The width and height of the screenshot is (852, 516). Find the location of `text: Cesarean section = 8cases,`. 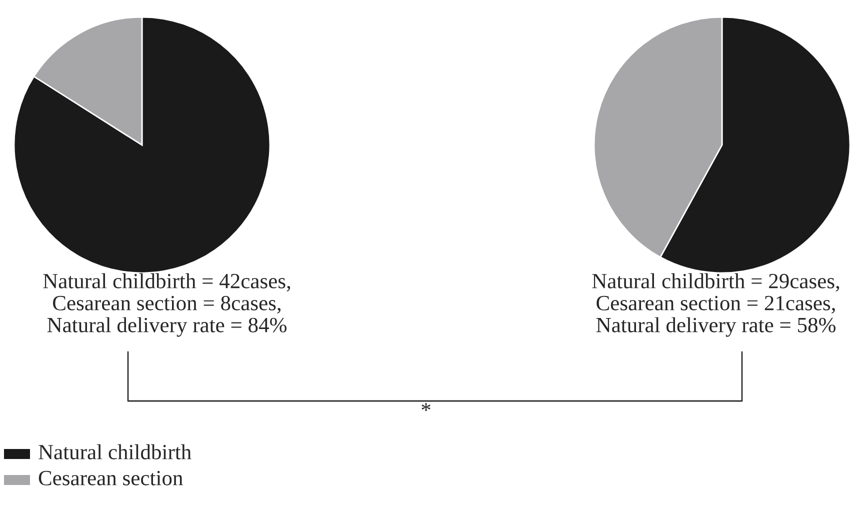

text: Cesarean section = 8cases, is located at coordinates (166, 305).